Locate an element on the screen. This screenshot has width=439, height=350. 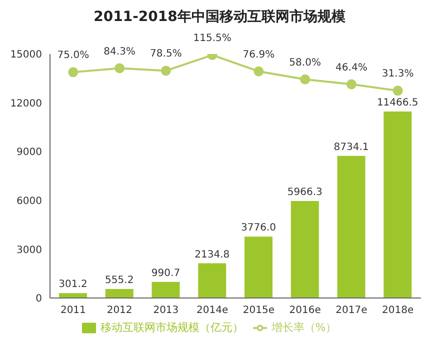
data-label: 2134.8 is located at coordinates (212, 254).